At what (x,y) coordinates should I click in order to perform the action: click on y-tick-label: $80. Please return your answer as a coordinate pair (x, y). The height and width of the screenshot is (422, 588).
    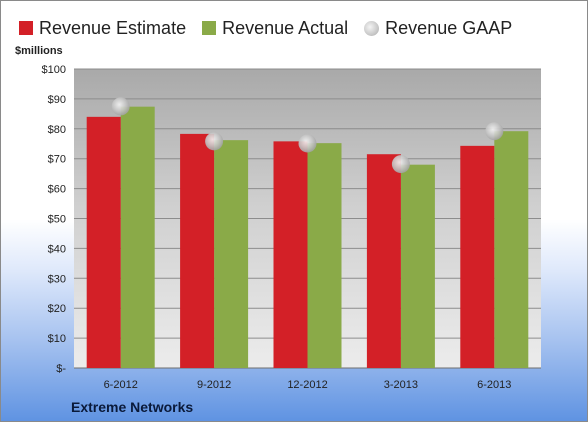
    Looking at the image, I should click on (57, 130).